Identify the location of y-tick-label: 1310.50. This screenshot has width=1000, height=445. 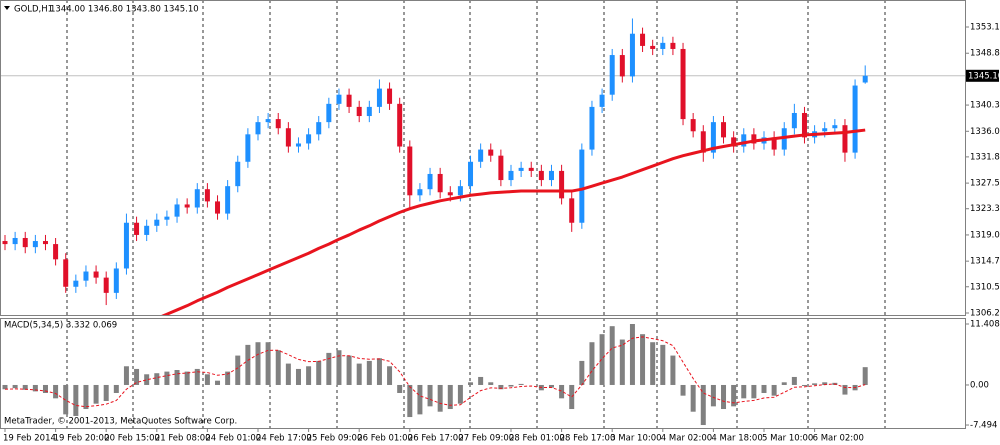
(985, 287).